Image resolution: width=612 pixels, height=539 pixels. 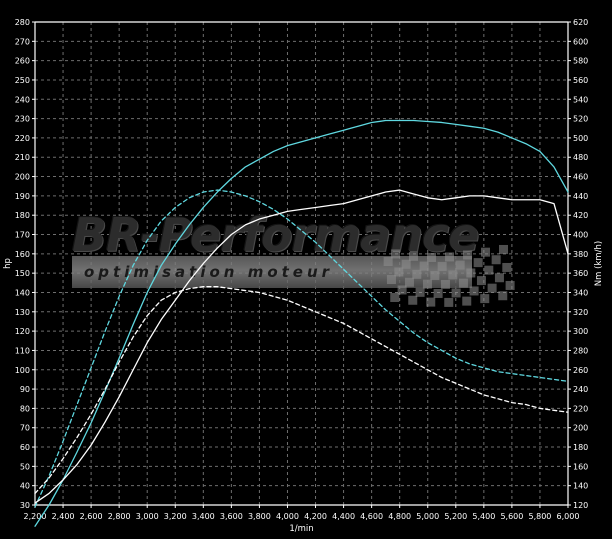 What do you see at coordinates (22, 370) in the screenshot?
I see `svg-text: 100` at bounding box center [22, 370].